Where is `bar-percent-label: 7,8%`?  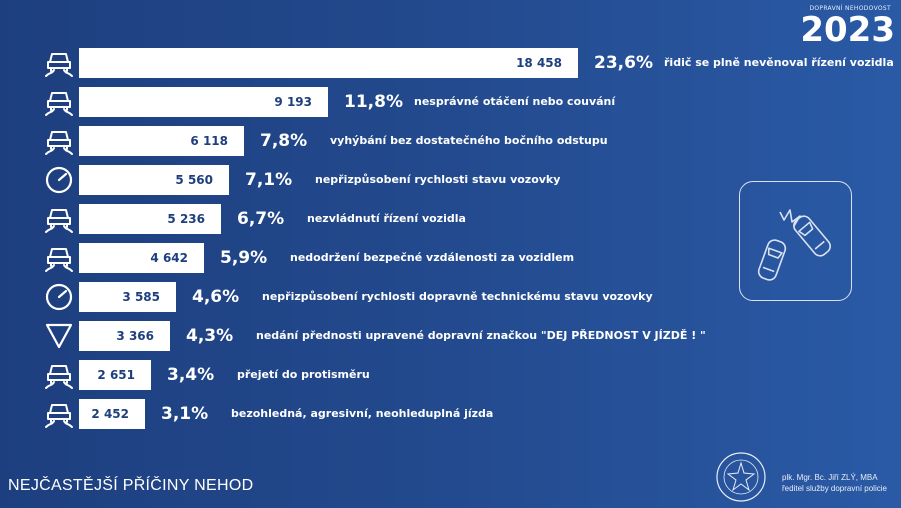
bar-percent-label: 7,8% is located at coordinates (284, 141).